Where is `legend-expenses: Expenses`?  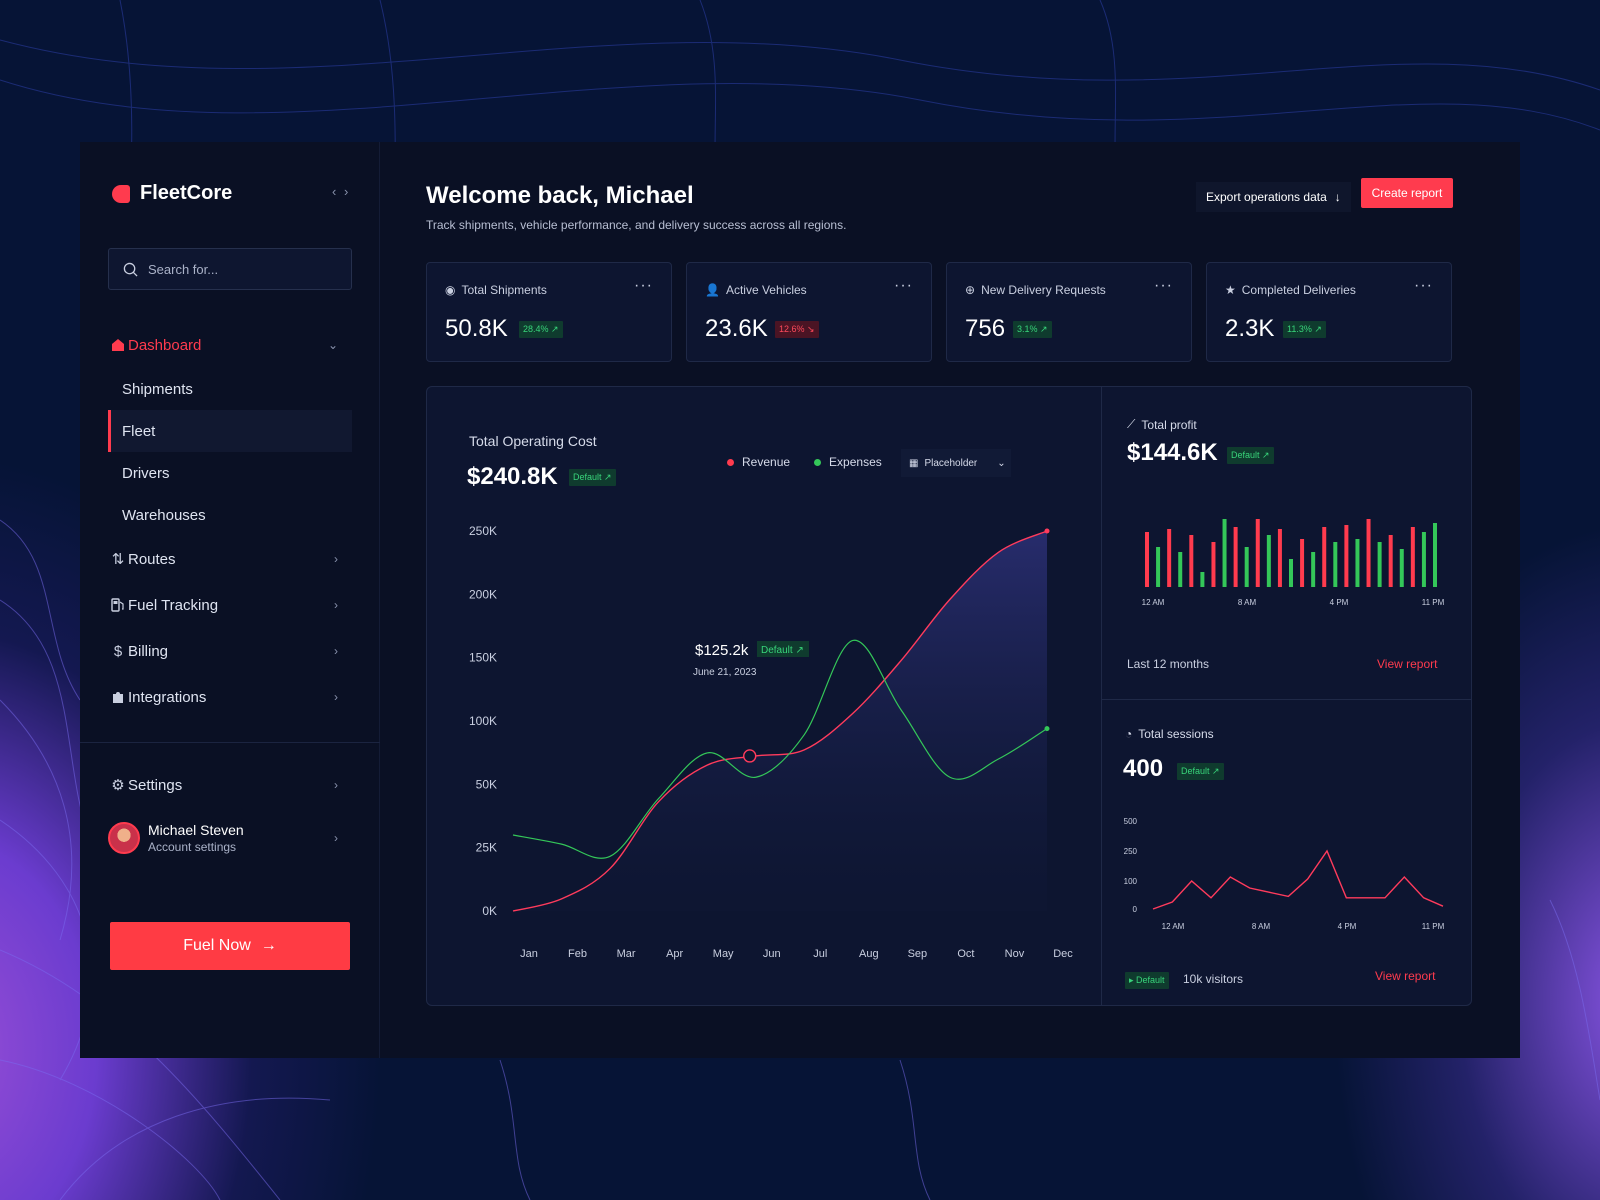 legend-expenses: Expenses is located at coordinates (848, 462).